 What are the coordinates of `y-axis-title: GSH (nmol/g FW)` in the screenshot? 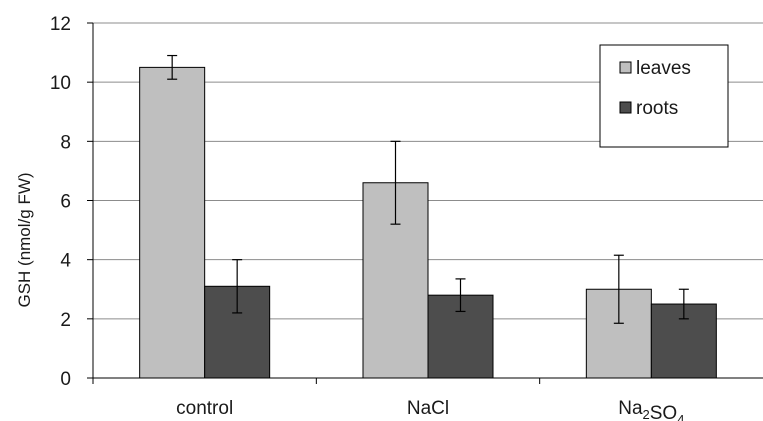 It's located at (24, 239).